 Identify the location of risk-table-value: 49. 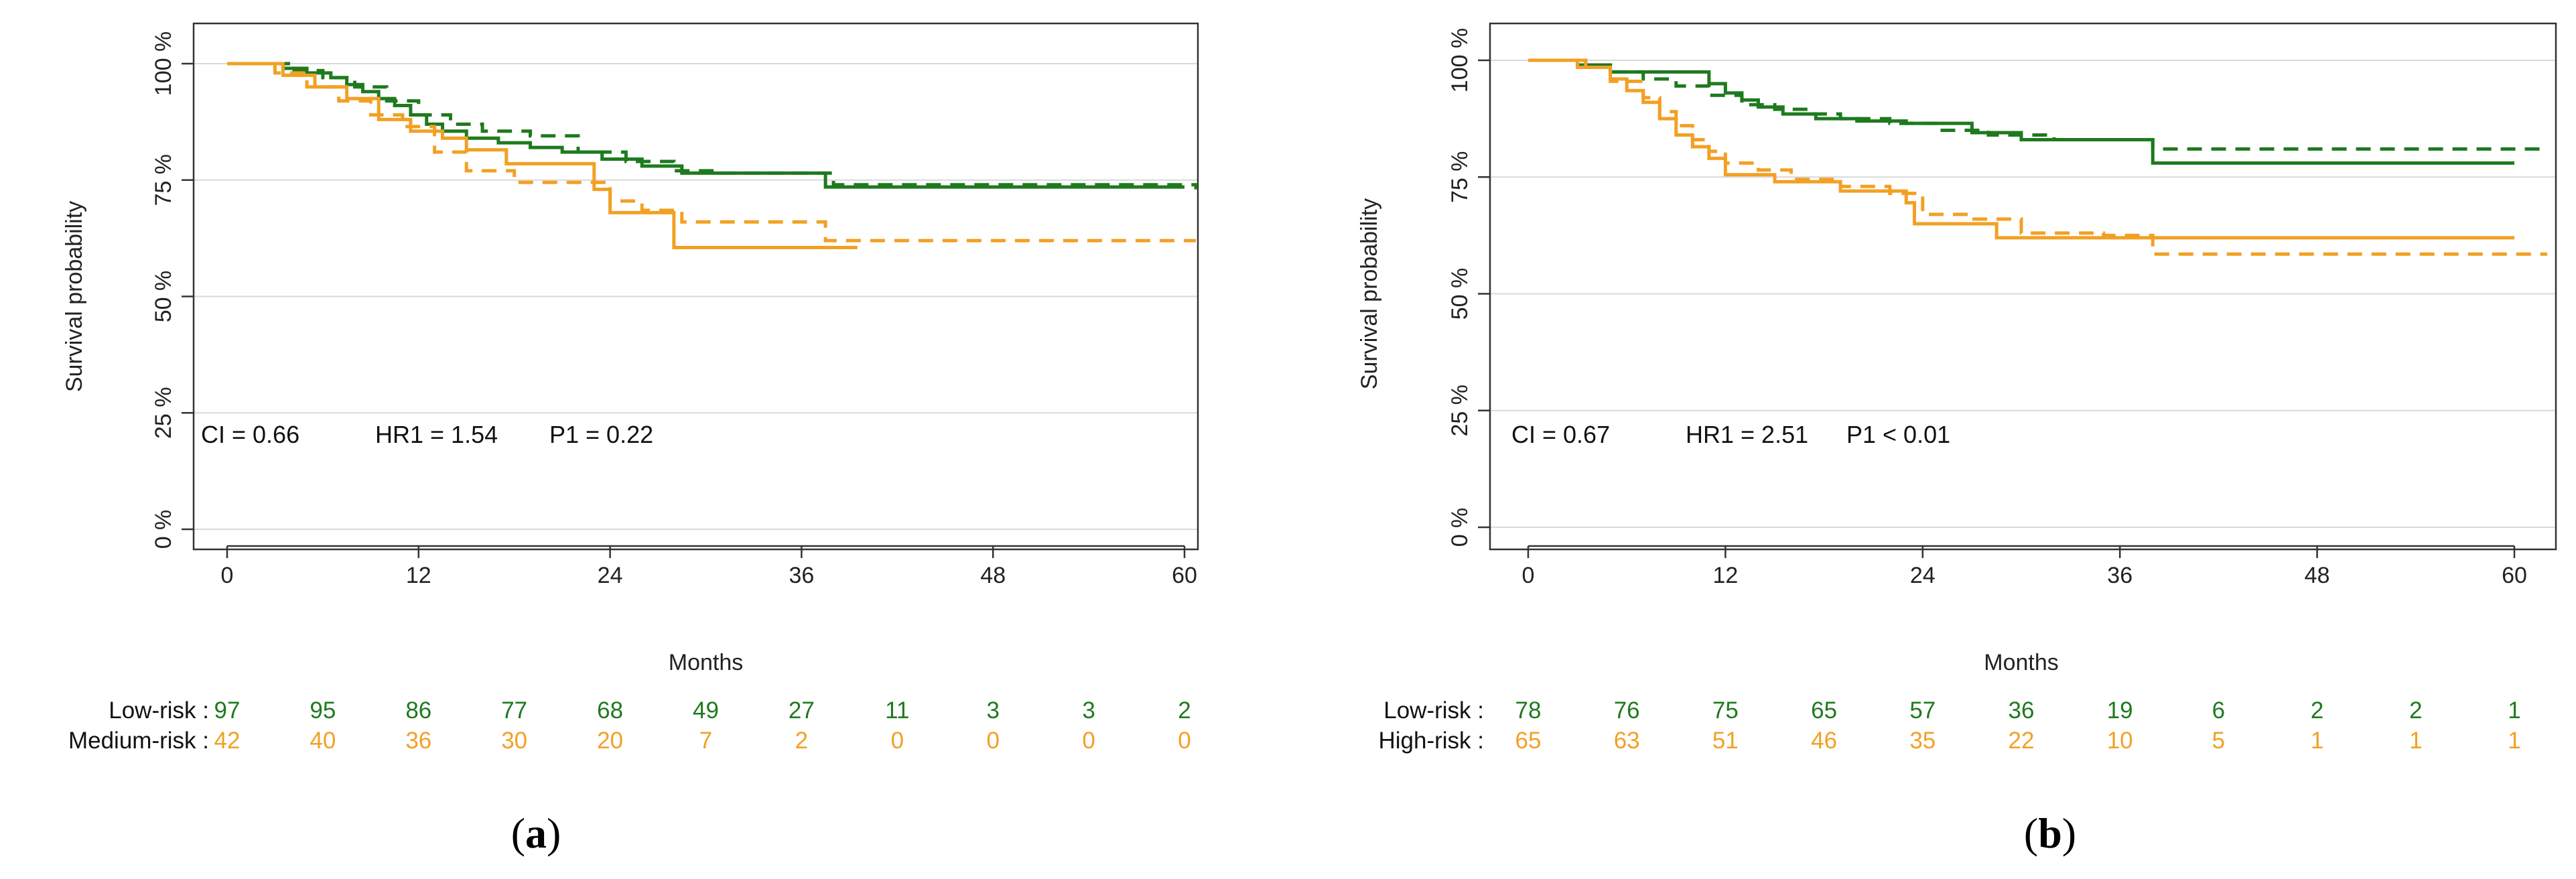
(706, 710).